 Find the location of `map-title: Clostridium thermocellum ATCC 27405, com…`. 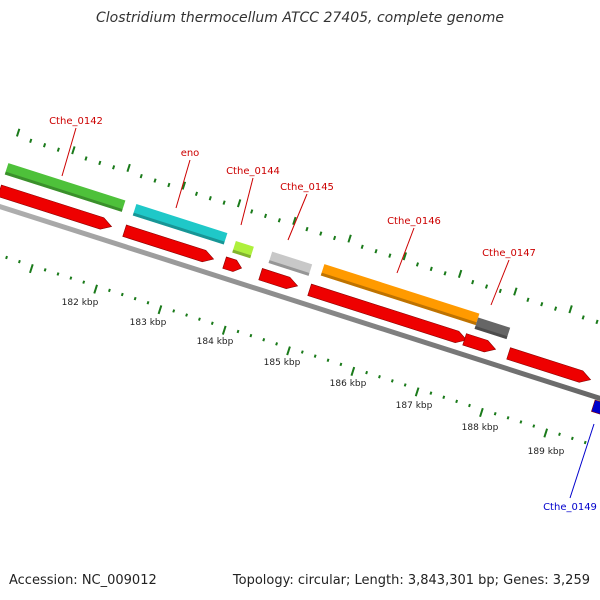

map-title: Clostridium thermocellum ATCC 27405, com… is located at coordinates (300, 18).